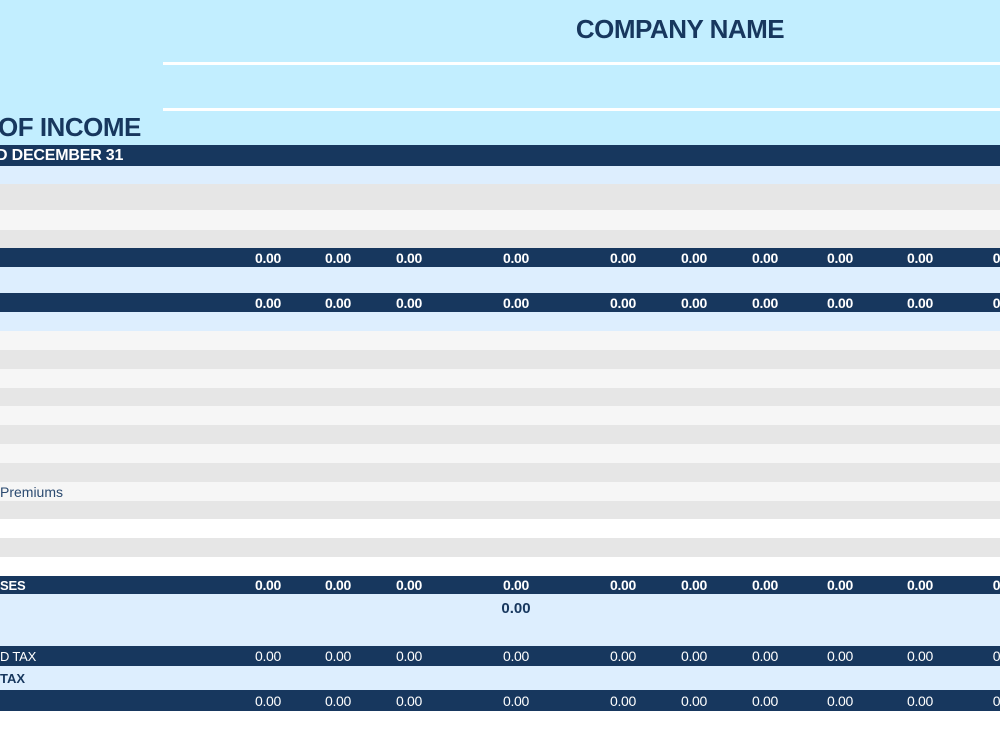  I want to click on operating-income-value: 0.00, so click(516, 608).